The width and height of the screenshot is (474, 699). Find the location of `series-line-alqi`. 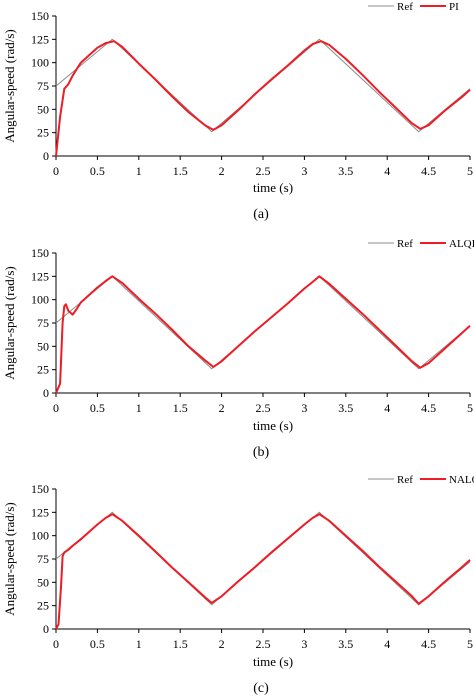

series-line-alqi is located at coordinates (263, 334).